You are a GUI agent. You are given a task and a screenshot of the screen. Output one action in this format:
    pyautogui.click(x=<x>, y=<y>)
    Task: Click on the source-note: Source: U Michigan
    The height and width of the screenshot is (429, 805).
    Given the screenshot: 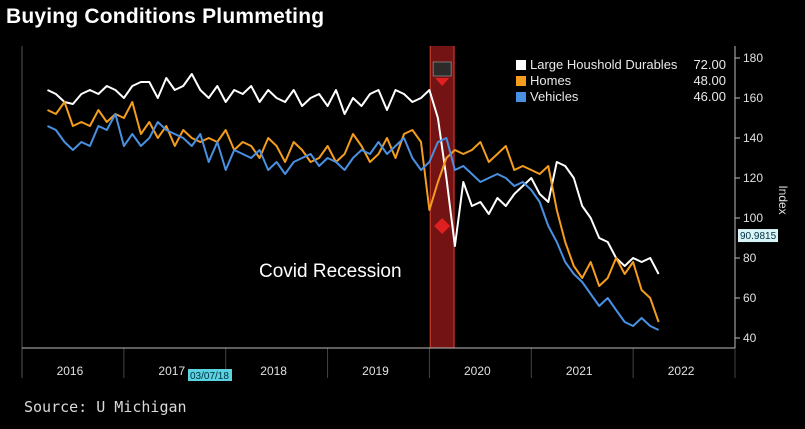 What is the action you would take?
    pyautogui.click(x=105, y=407)
    